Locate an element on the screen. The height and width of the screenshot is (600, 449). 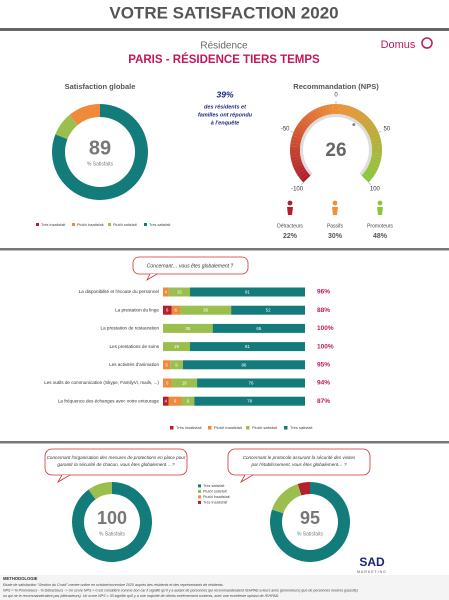
group-value: 30% is located at coordinates (335, 236).